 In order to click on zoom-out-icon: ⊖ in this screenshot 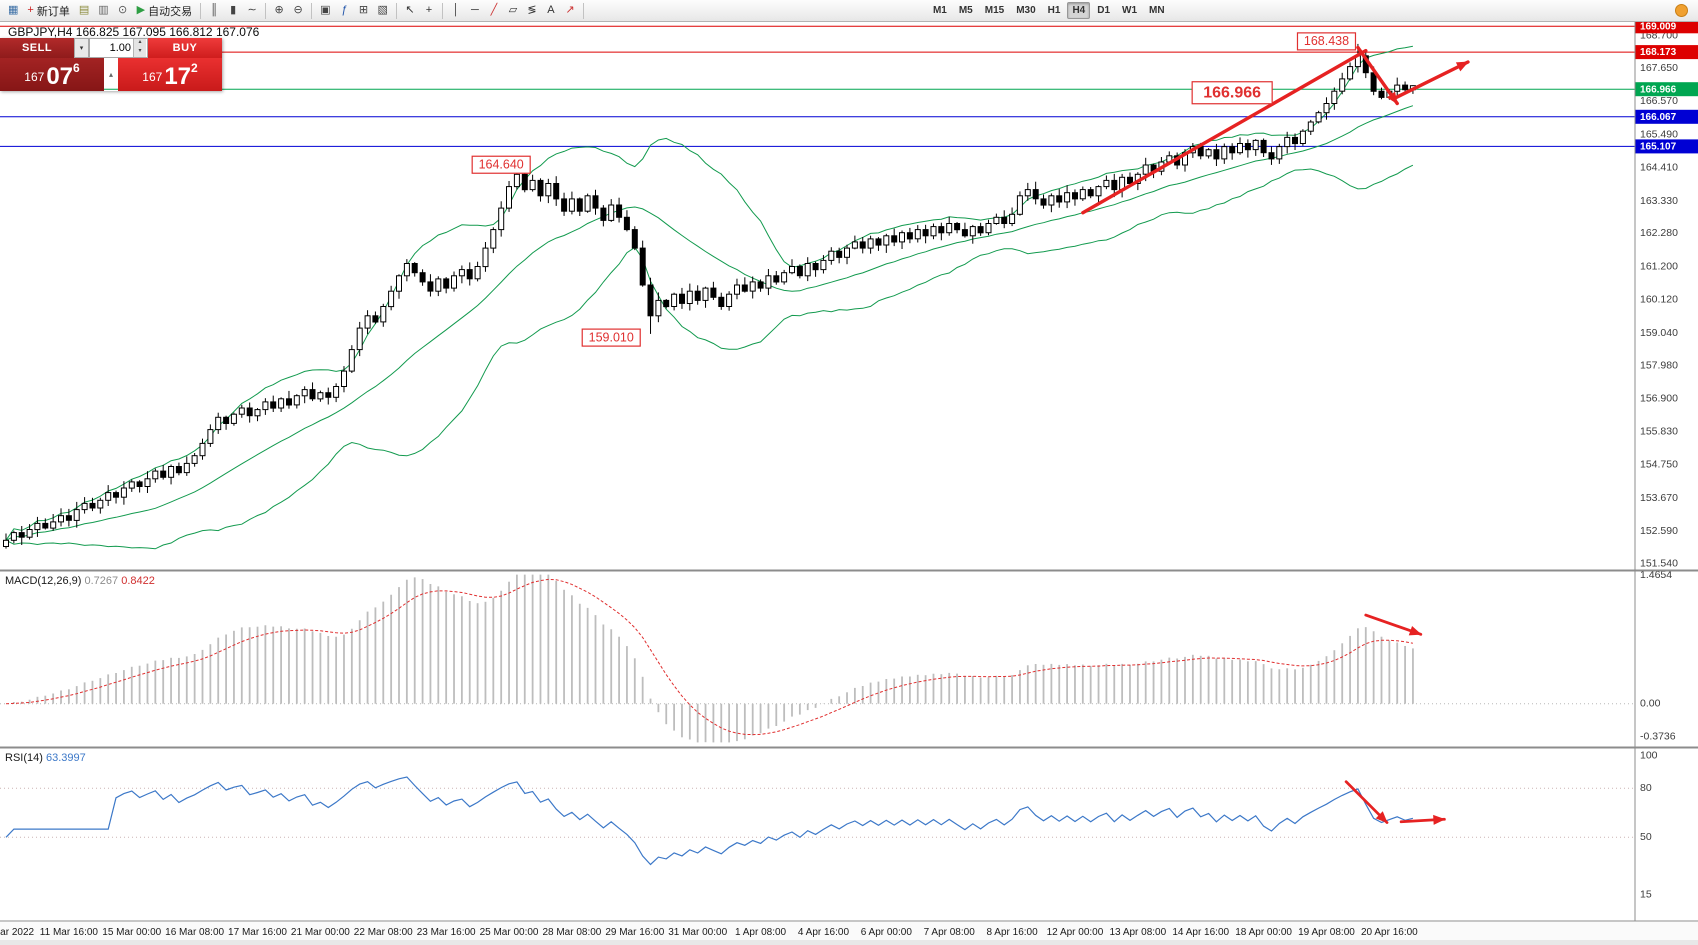, I will do `click(298, 11)`.